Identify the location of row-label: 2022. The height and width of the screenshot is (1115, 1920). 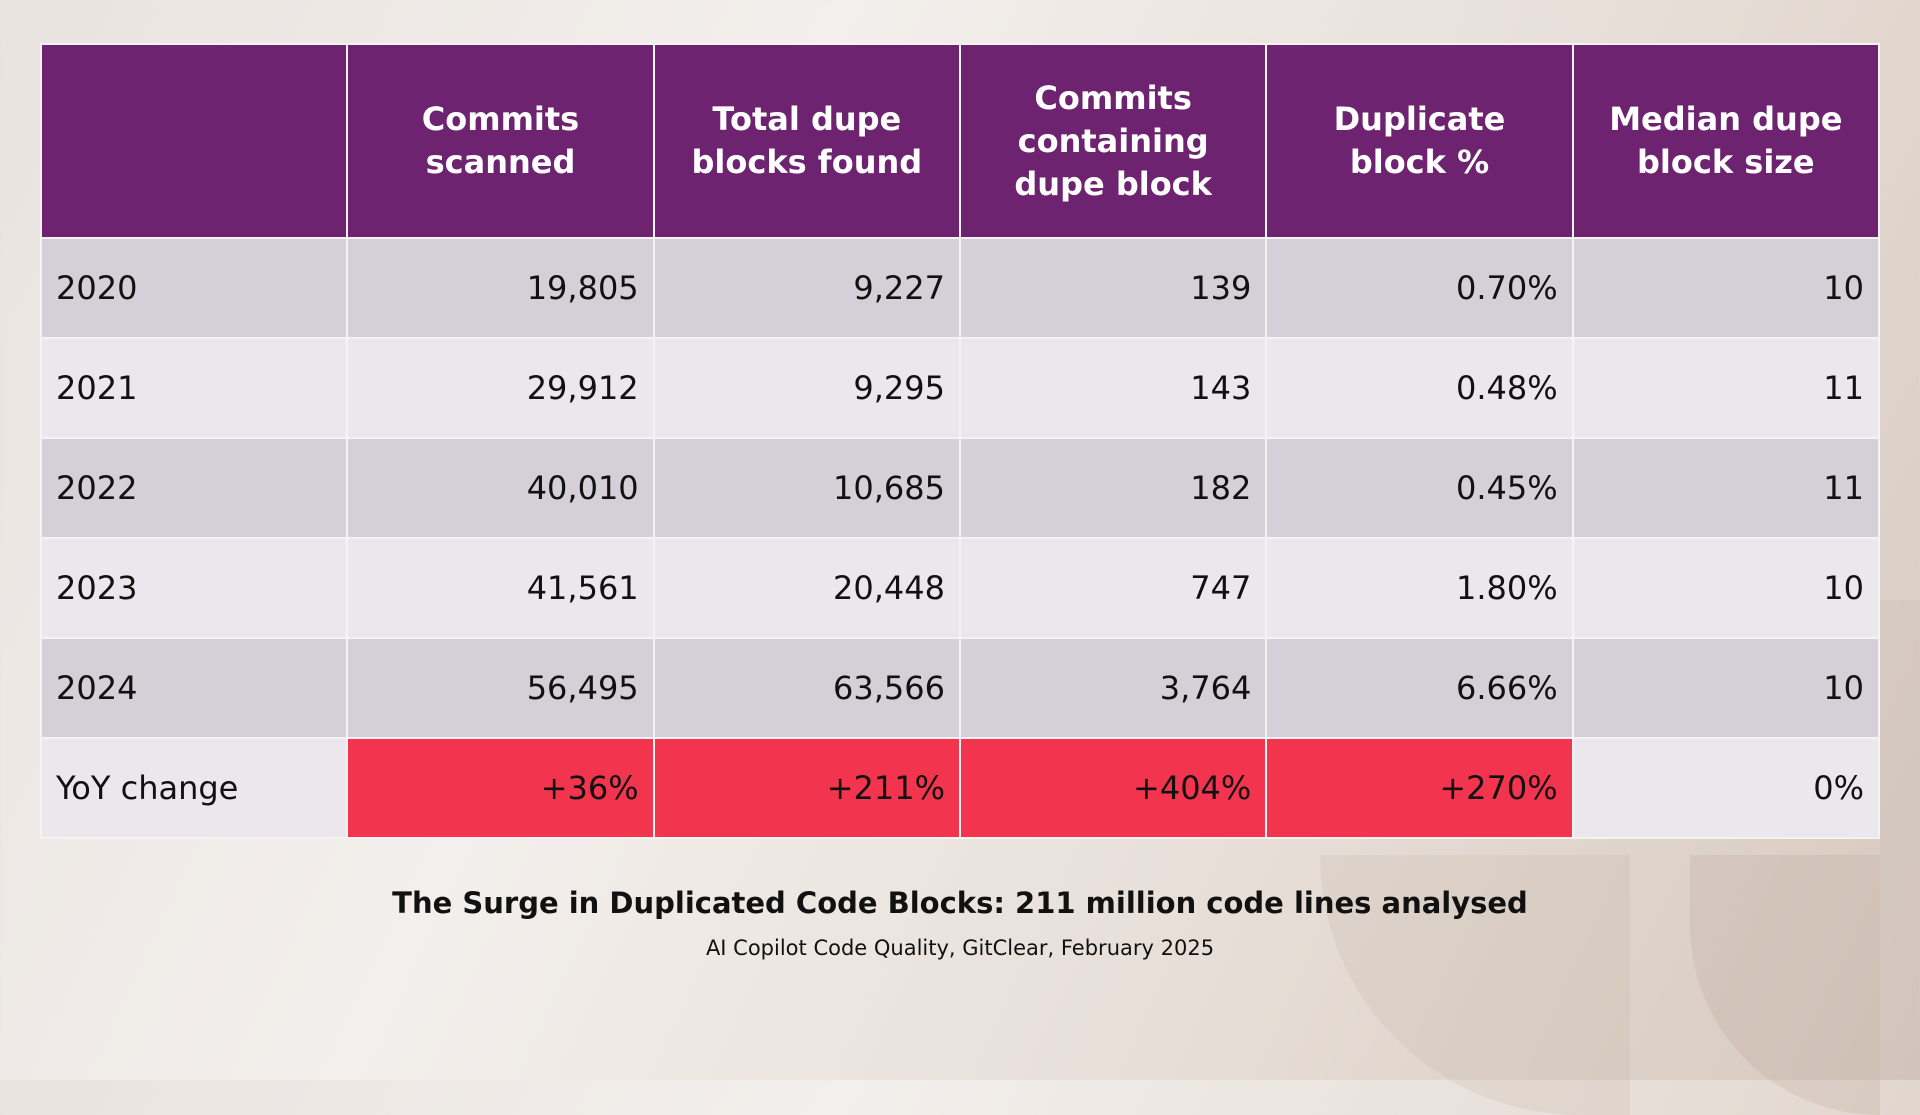
(194, 488).